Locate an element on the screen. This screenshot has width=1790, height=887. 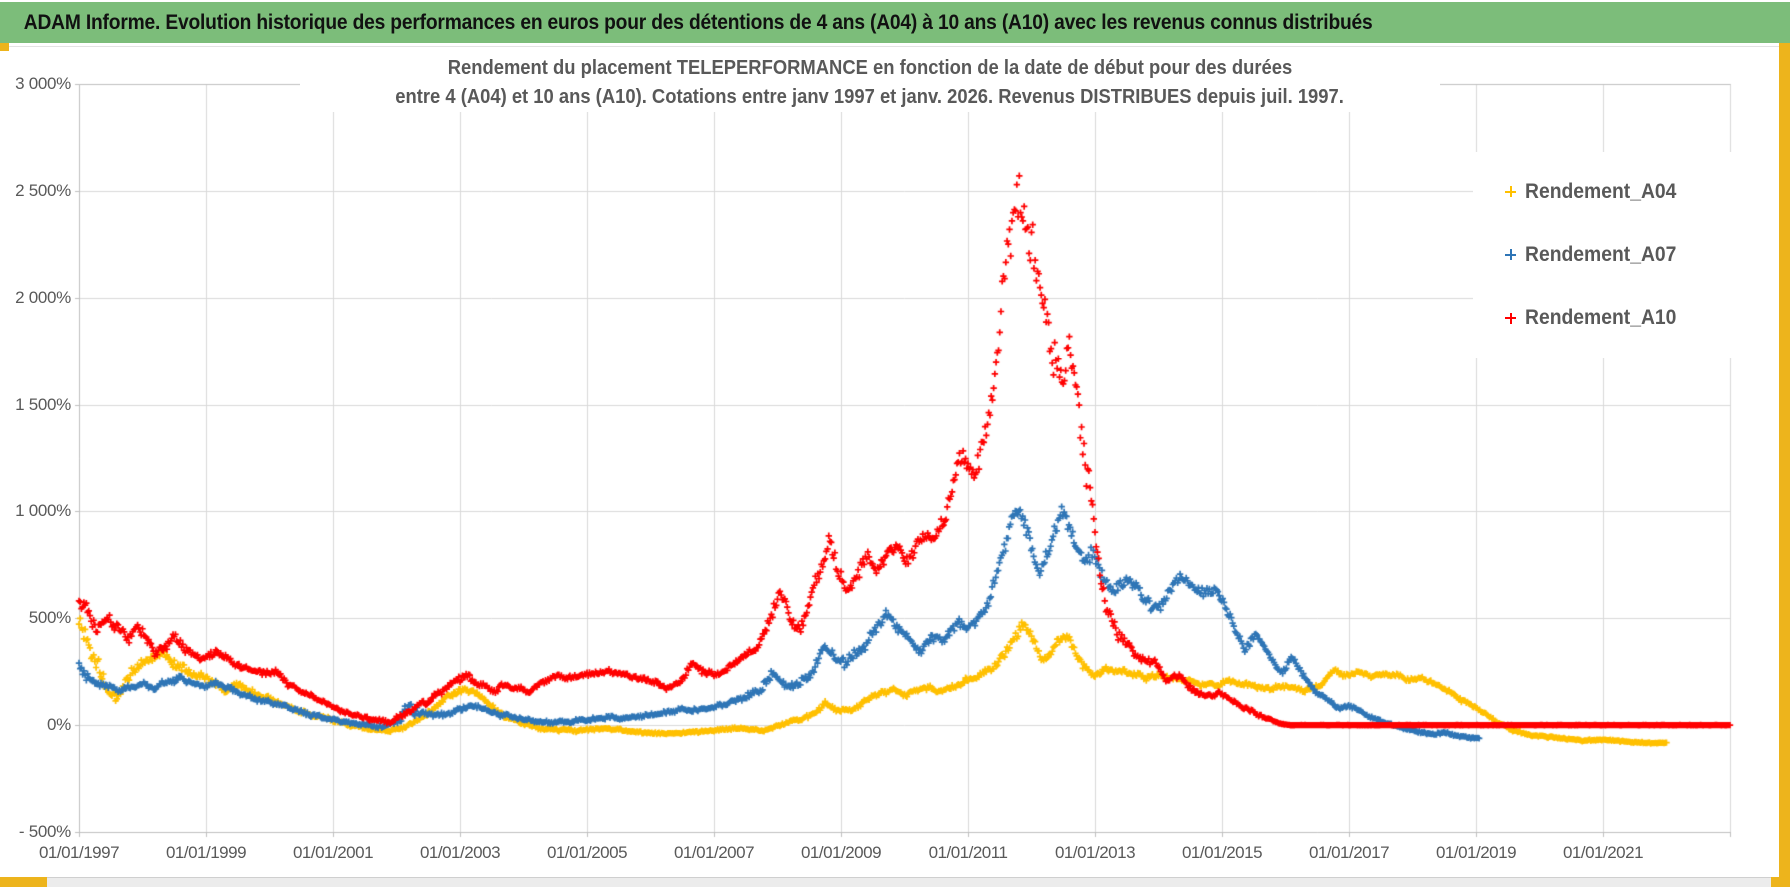
legend-item-rendement_a04: Rendement_A04 is located at coordinates (1626, 192).